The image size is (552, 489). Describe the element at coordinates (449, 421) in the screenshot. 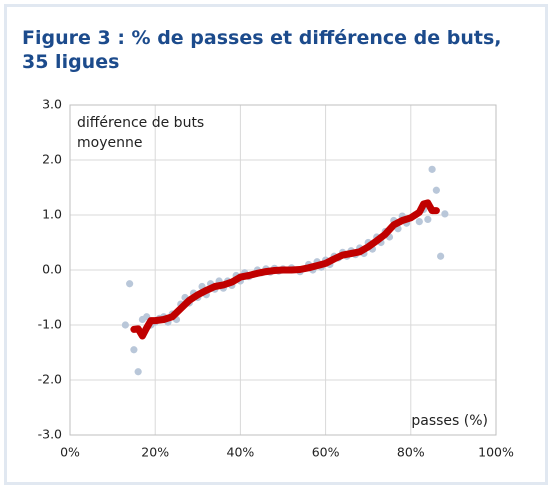

I see `x-axis-label: passes (%)` at that location.